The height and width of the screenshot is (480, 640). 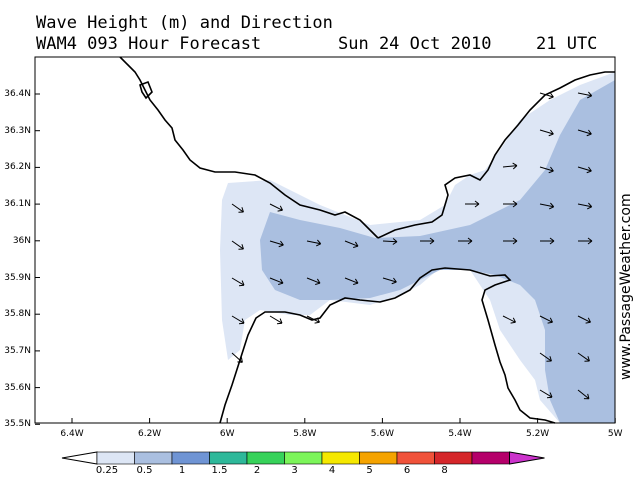 What do you see at coordinates (527, 458) in the screenshot?
I see `colorbar-max-arrow` at bounding box center [527, 458].